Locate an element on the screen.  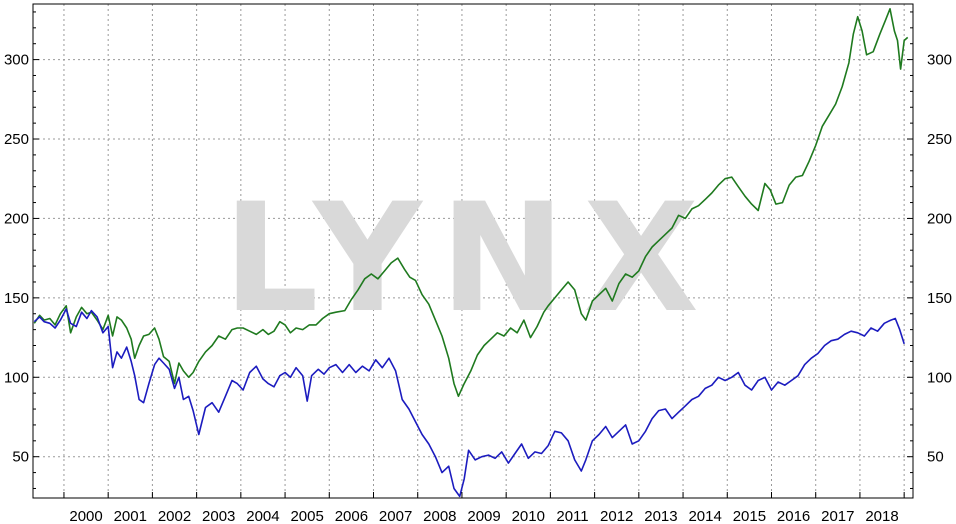
x-tick-label: 2018 is located at coordinates (881, 516).